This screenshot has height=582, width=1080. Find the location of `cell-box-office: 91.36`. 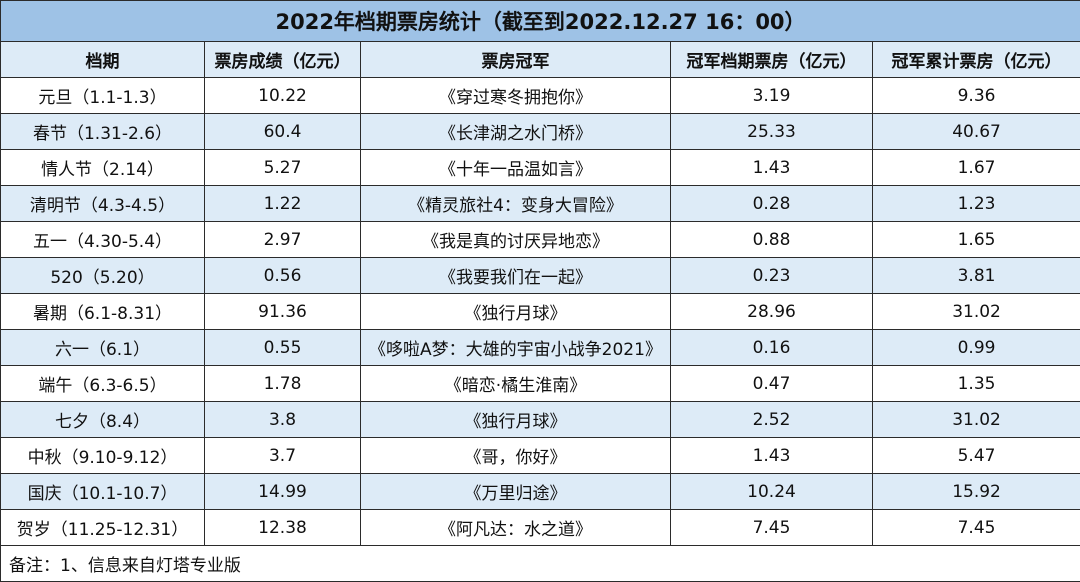

cell-box-office: 91.36 is located at coordinates (283, 312).